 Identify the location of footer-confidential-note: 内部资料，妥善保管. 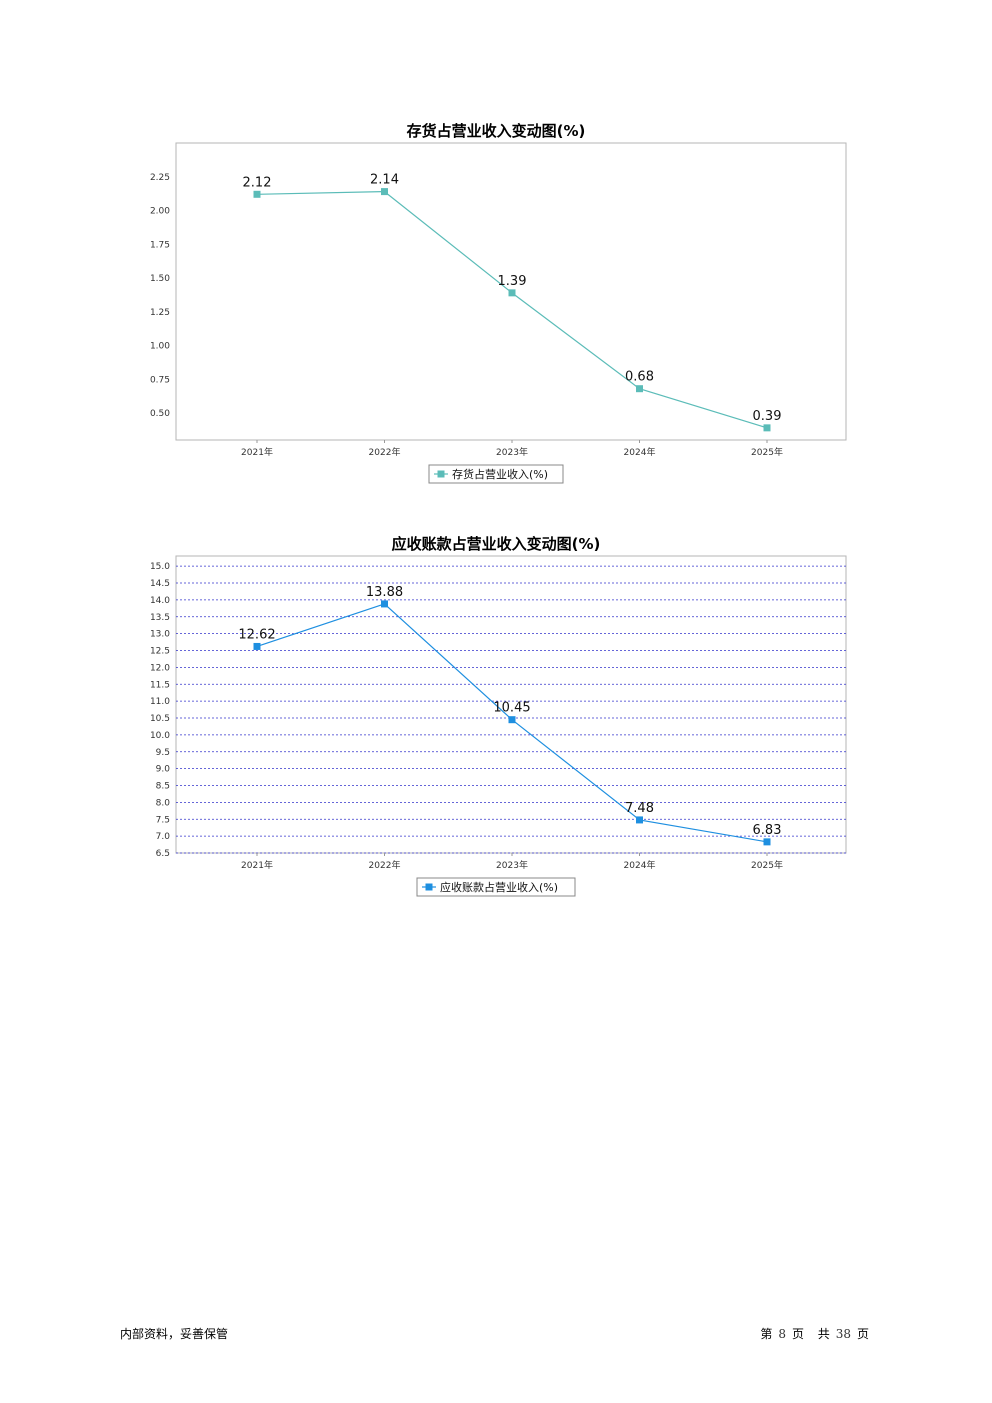
(174, 1334).